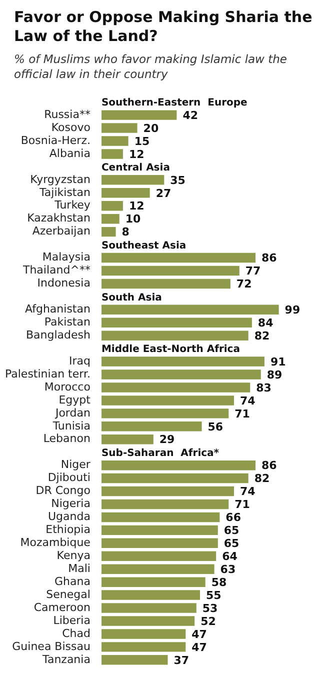 This screenshot has height=680, width=336. Describe the element at coordinates (219, 582) in the screenshot. I see `data-label: 58` at that location.